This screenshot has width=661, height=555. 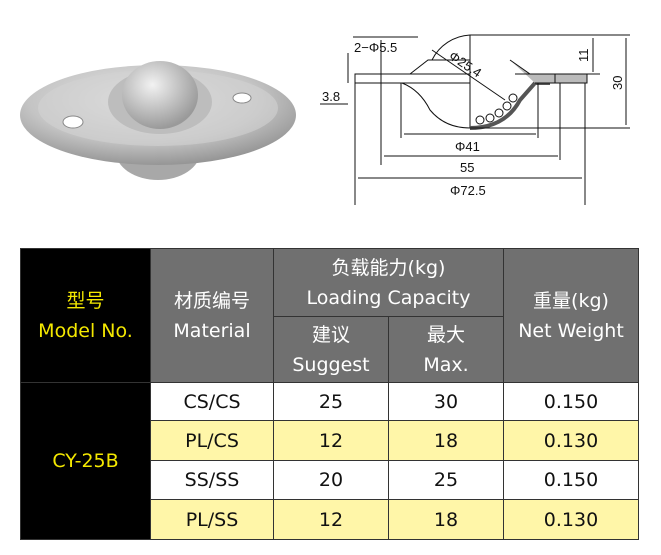 What do you see at coordinates (212, 315) in the screenshot?
I see `header-material: 材质编号 Material` at bounding box center [212, 315].